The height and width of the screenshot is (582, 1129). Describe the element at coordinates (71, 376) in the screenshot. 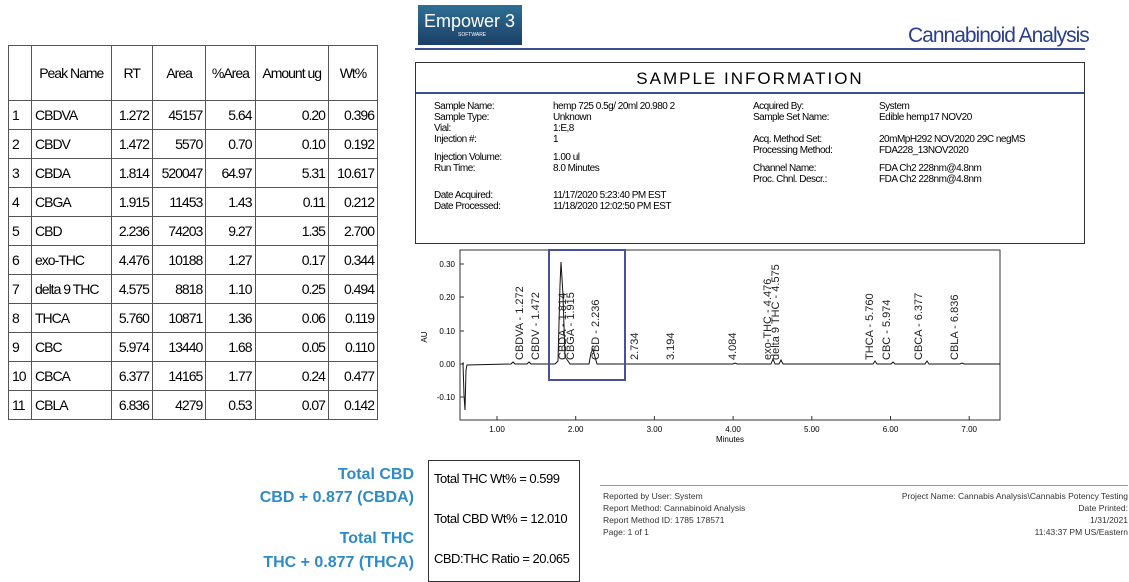

I see `table-cell: CBCA` at that location.